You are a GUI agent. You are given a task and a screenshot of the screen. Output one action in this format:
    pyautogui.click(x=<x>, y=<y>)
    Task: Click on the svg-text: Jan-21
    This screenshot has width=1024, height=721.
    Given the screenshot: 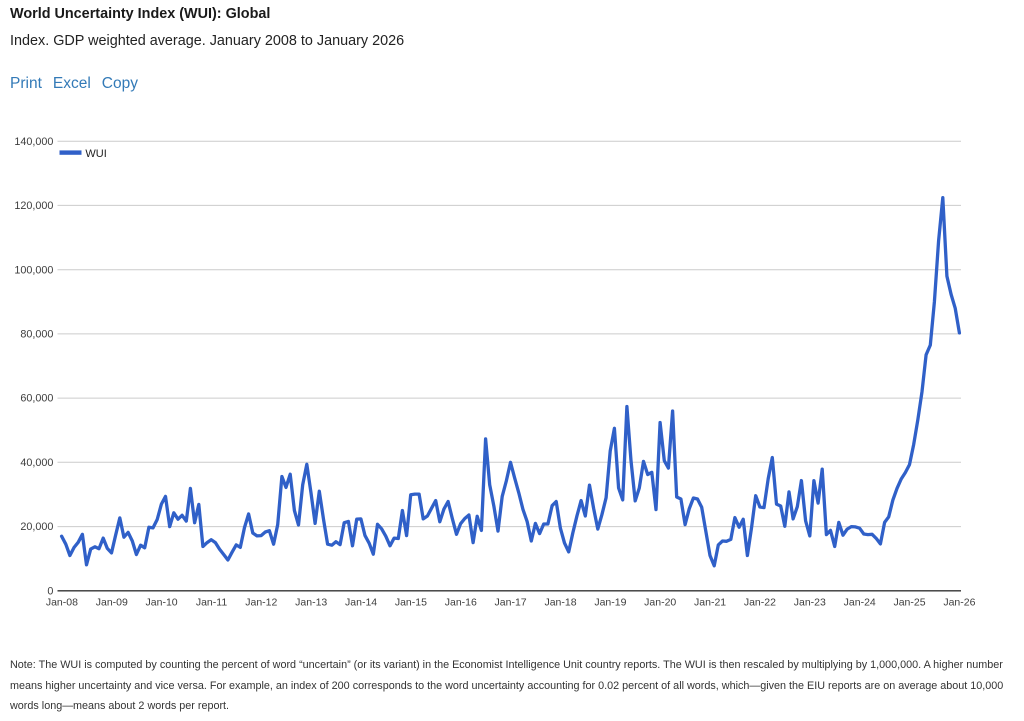 What is the action you would take?
    pyautogui.click(x=710, y=603)
    